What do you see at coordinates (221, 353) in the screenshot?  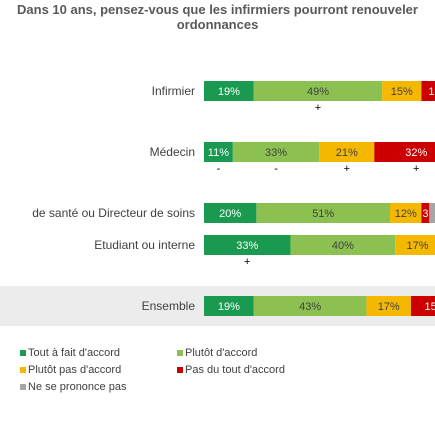 I see `legend-label: Plutôt d'accord` at bounding box center [221, 353].